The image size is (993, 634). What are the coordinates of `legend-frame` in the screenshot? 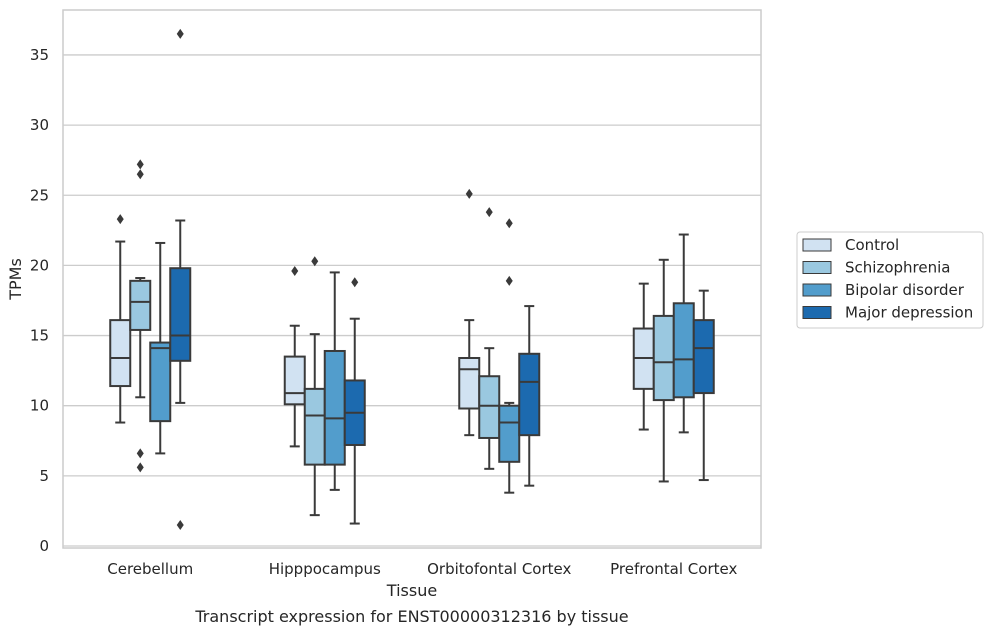 It's located at (890, 280).